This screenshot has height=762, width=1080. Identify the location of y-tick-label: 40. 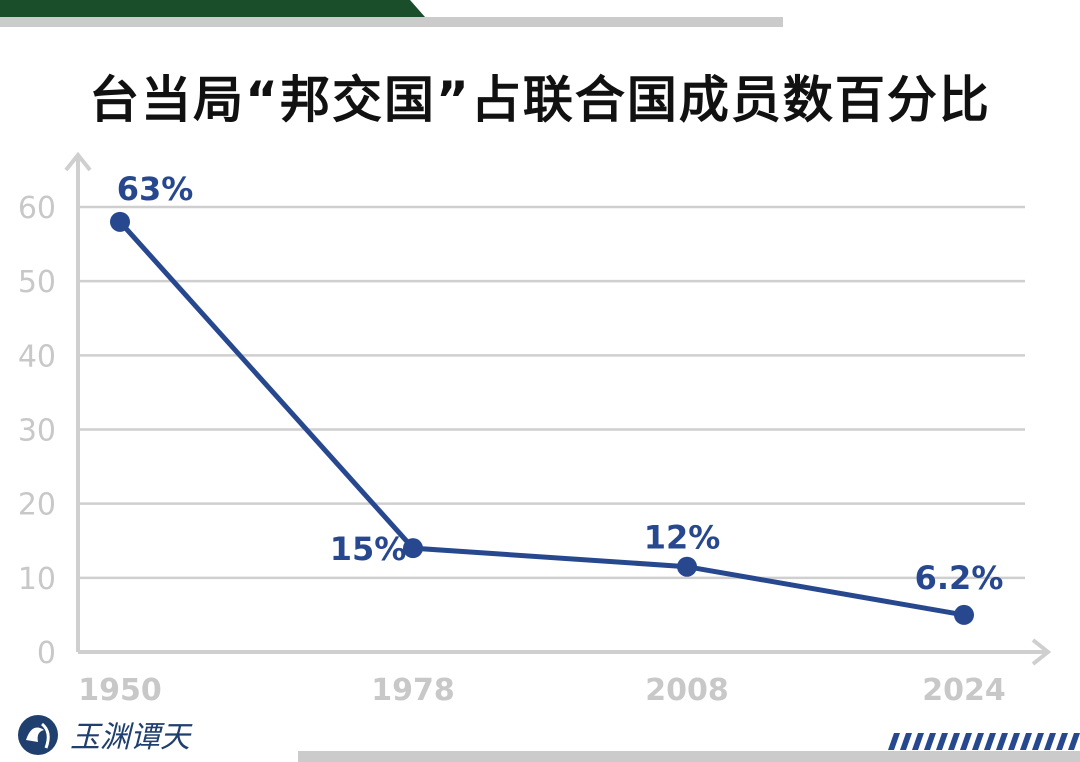
(37, 356).